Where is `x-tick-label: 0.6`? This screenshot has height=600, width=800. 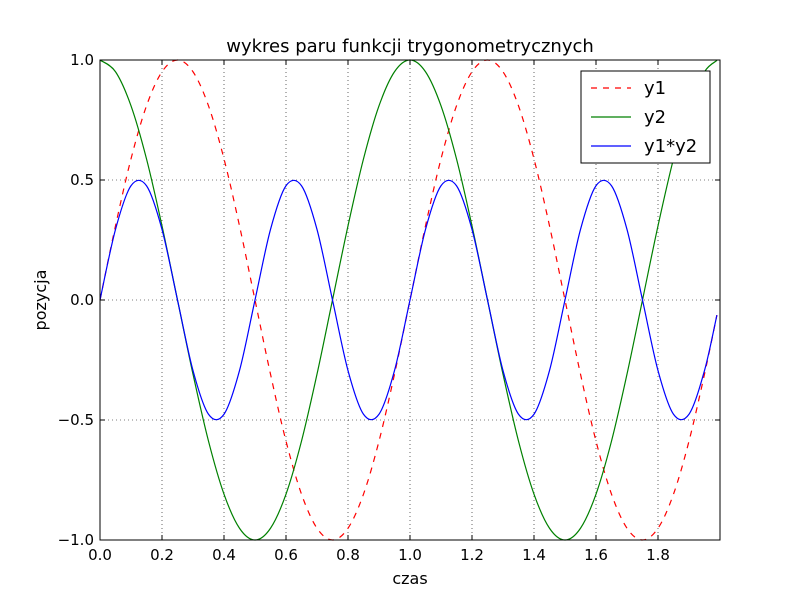
x-tick-label: 0.6 is located at coordinates (286, 555).